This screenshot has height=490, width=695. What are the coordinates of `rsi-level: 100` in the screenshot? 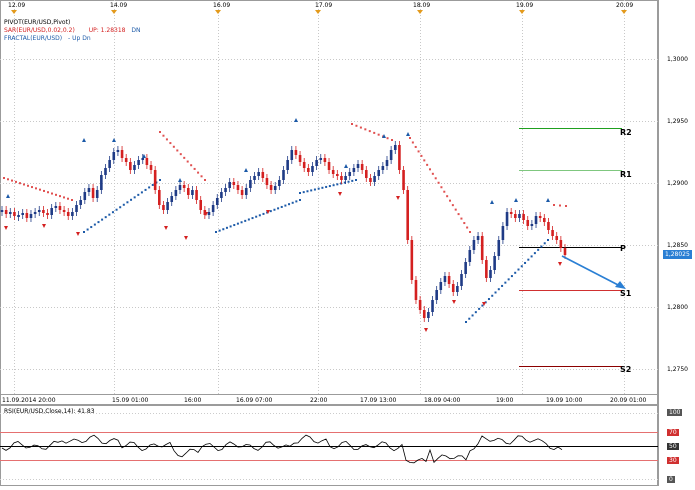 It's located at (675, 412).